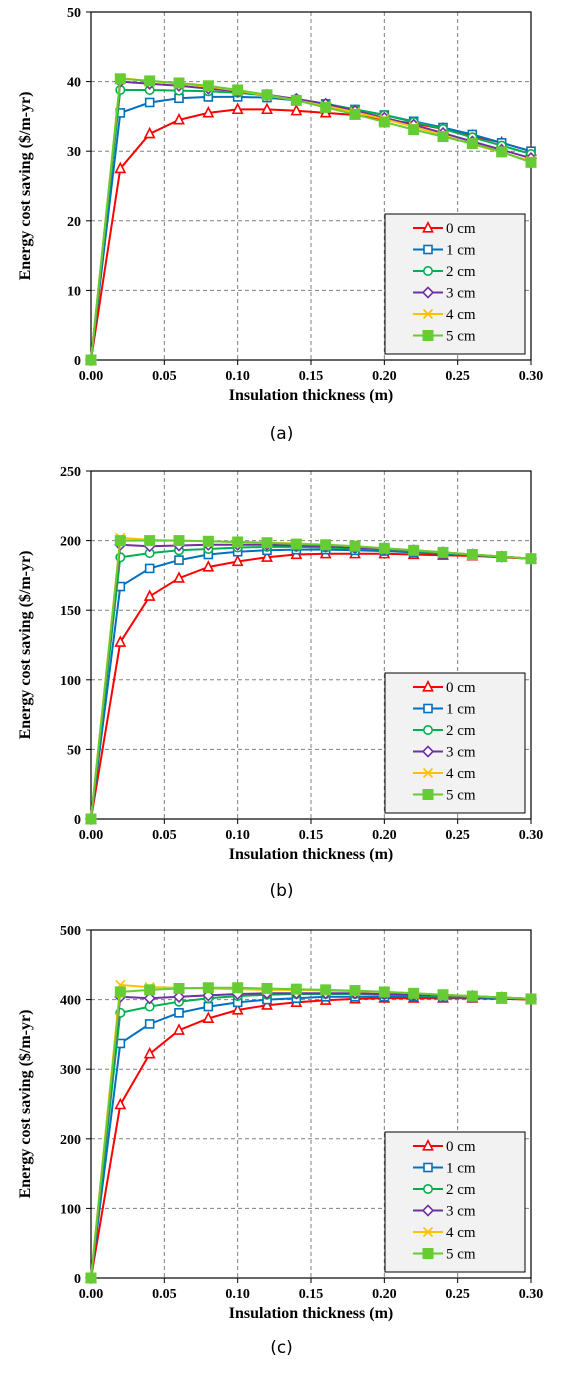  I want to click on legend-label: 0 cm, so click(461, 1147).